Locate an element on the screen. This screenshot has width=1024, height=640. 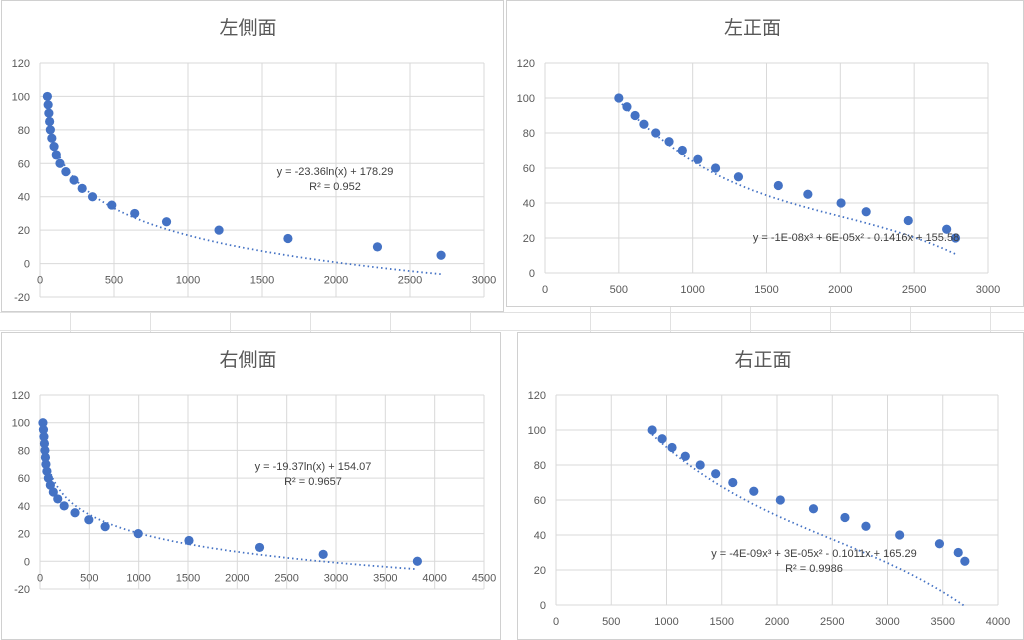
y-tick-label: 100 is located at coordinates (526, 99).